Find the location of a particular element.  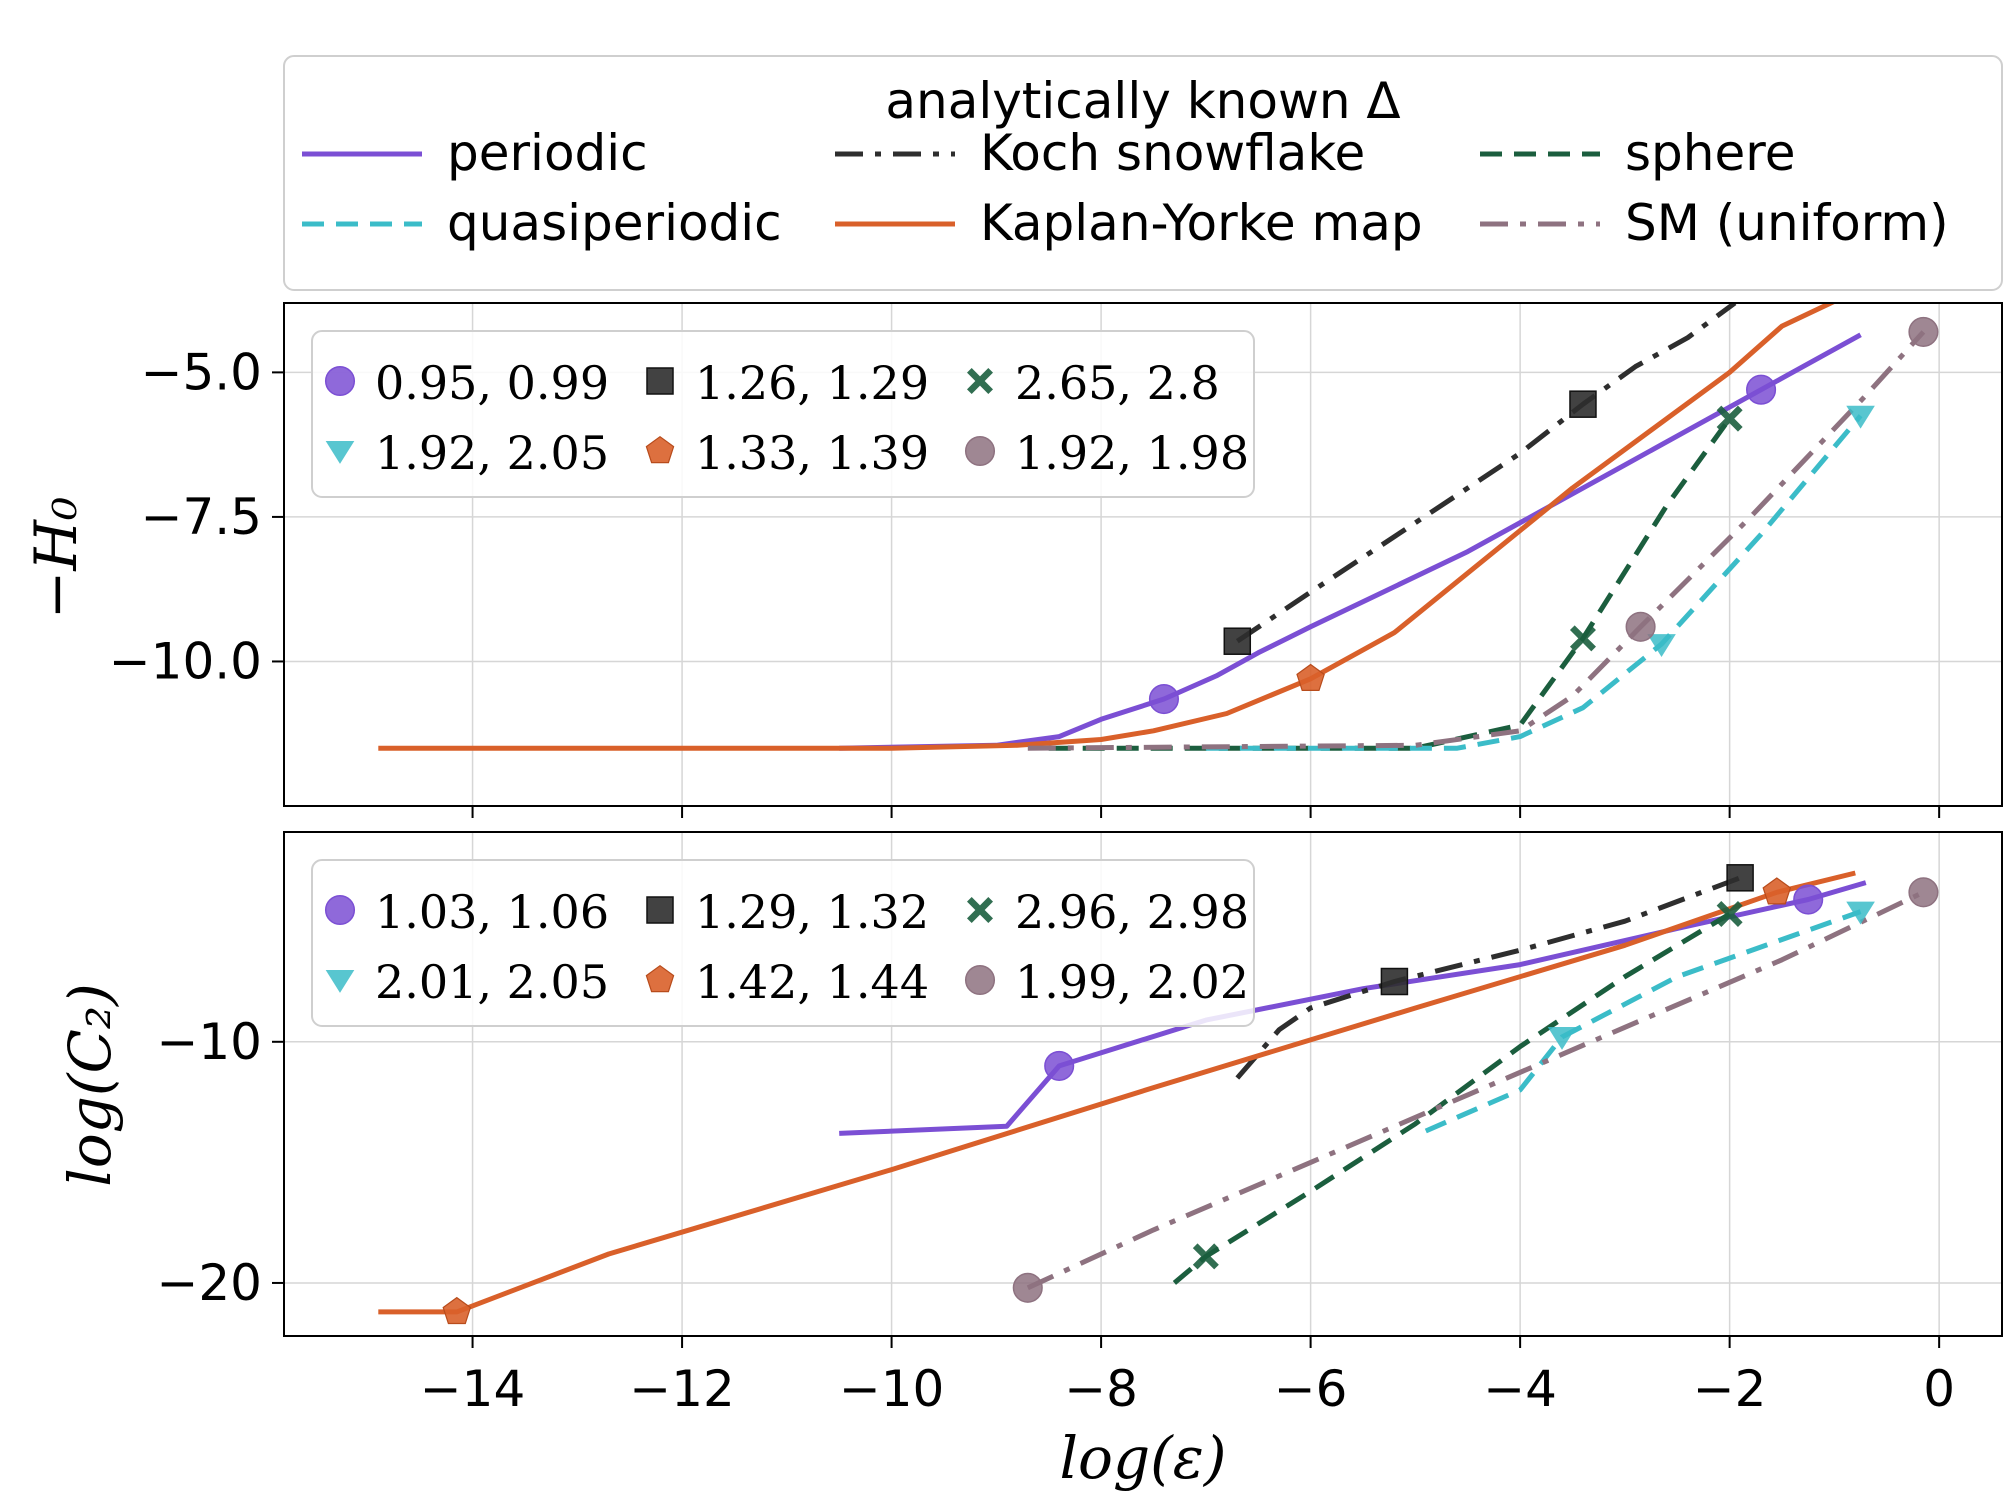

marker-legend-label-bottom: 1.99, 2.02 is located at coordinates (1132, 982).